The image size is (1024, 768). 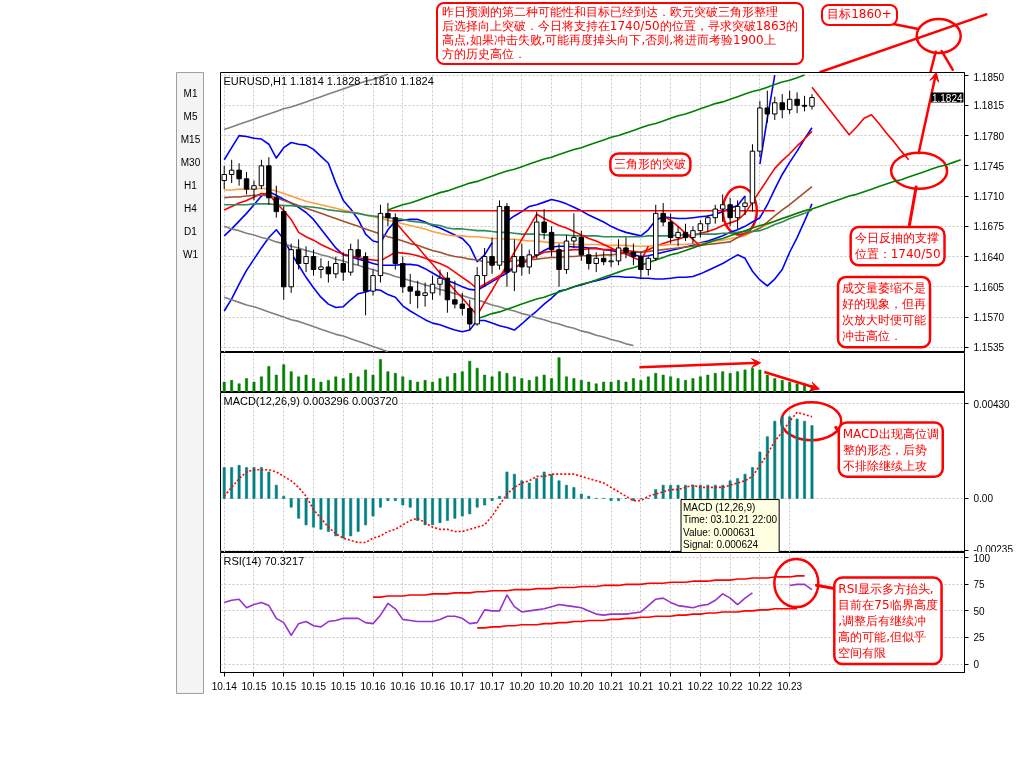 I want to click on y-tick-label: 1.1780, so click(x=989, y=136).